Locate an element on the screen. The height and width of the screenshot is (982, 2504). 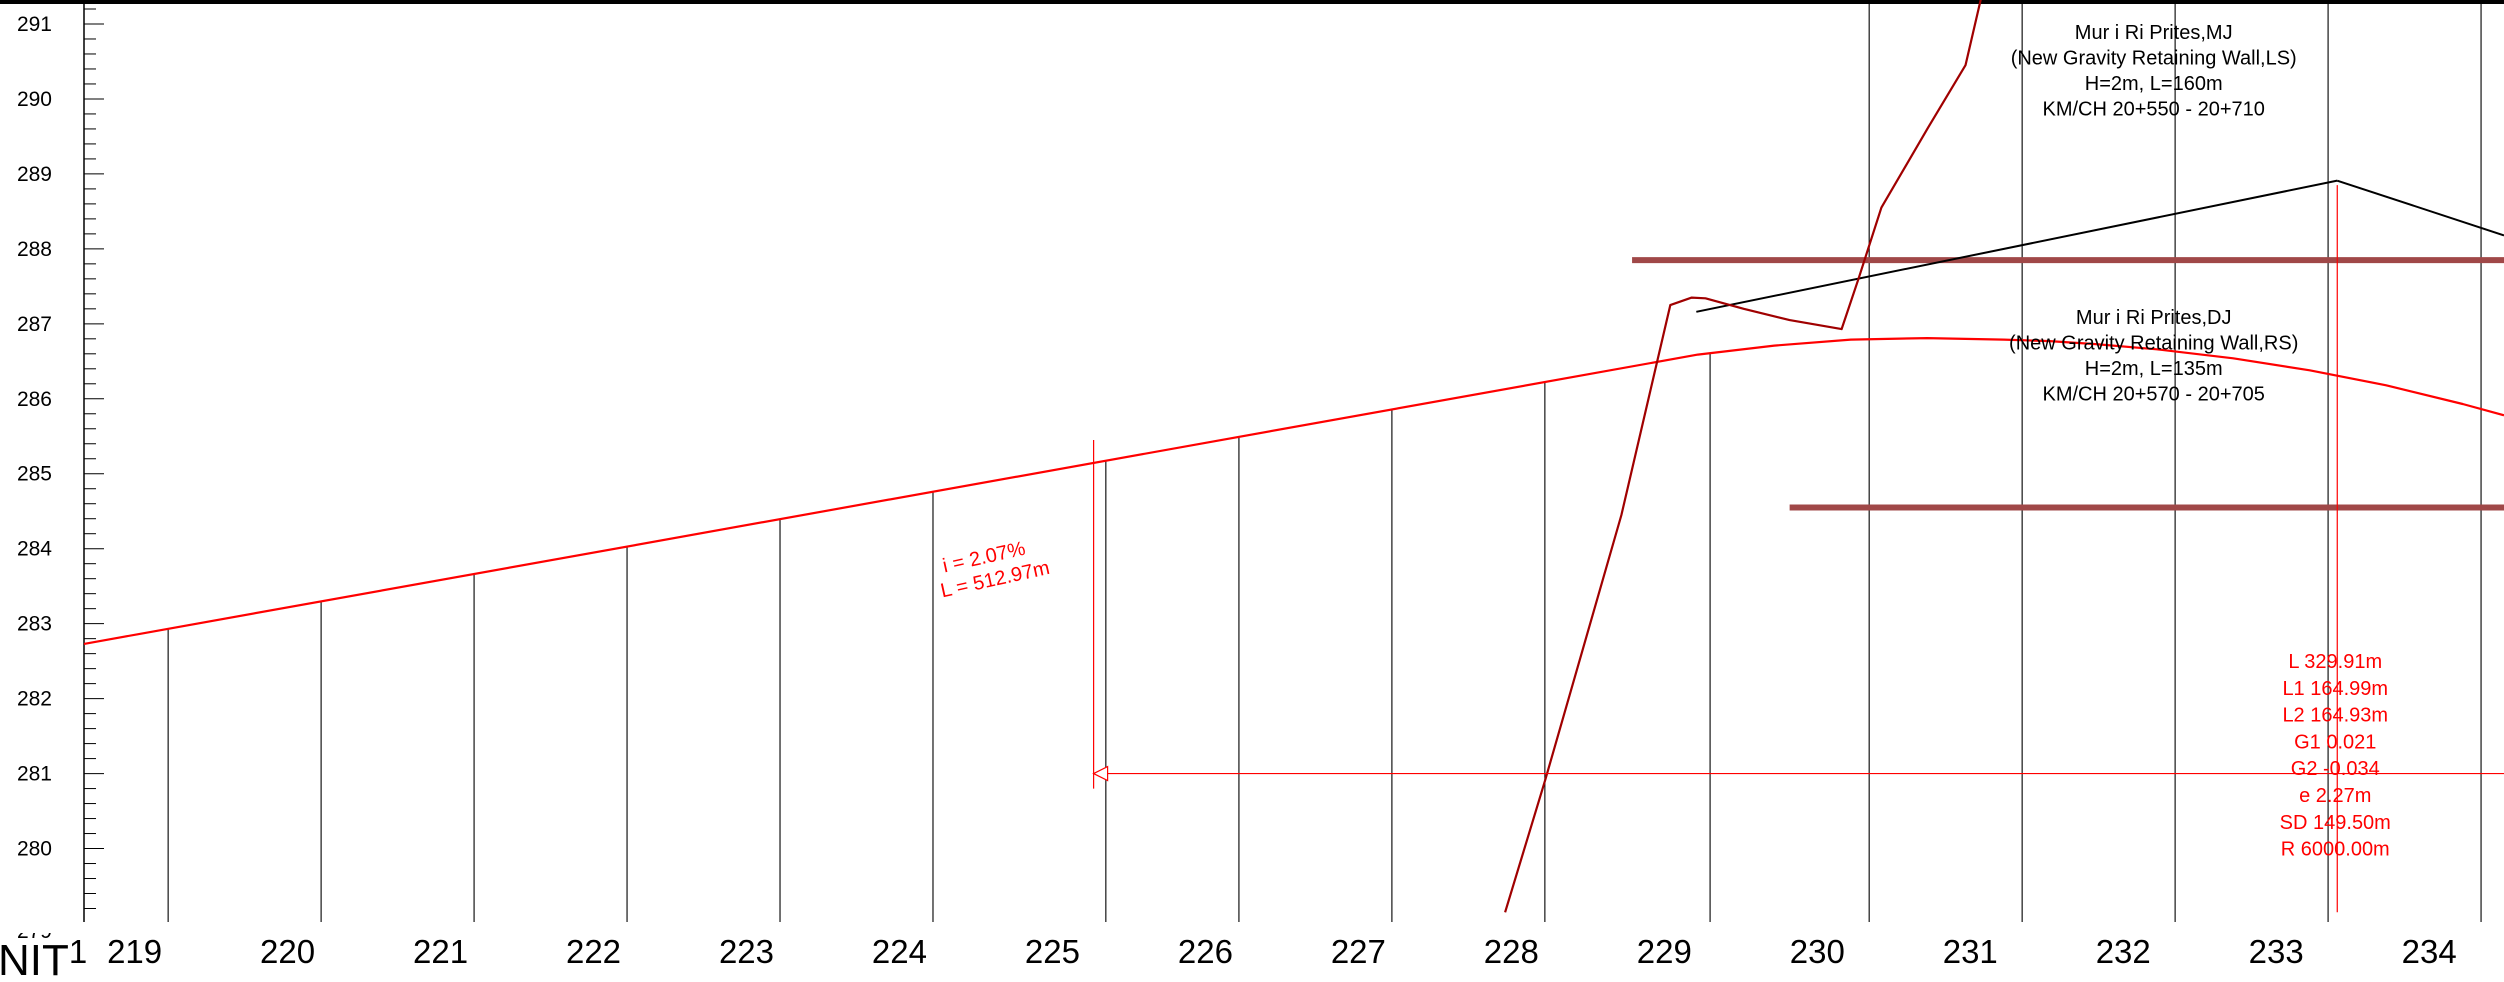
x-tick-label-15: 234 is located at coordinates (2429, 951).